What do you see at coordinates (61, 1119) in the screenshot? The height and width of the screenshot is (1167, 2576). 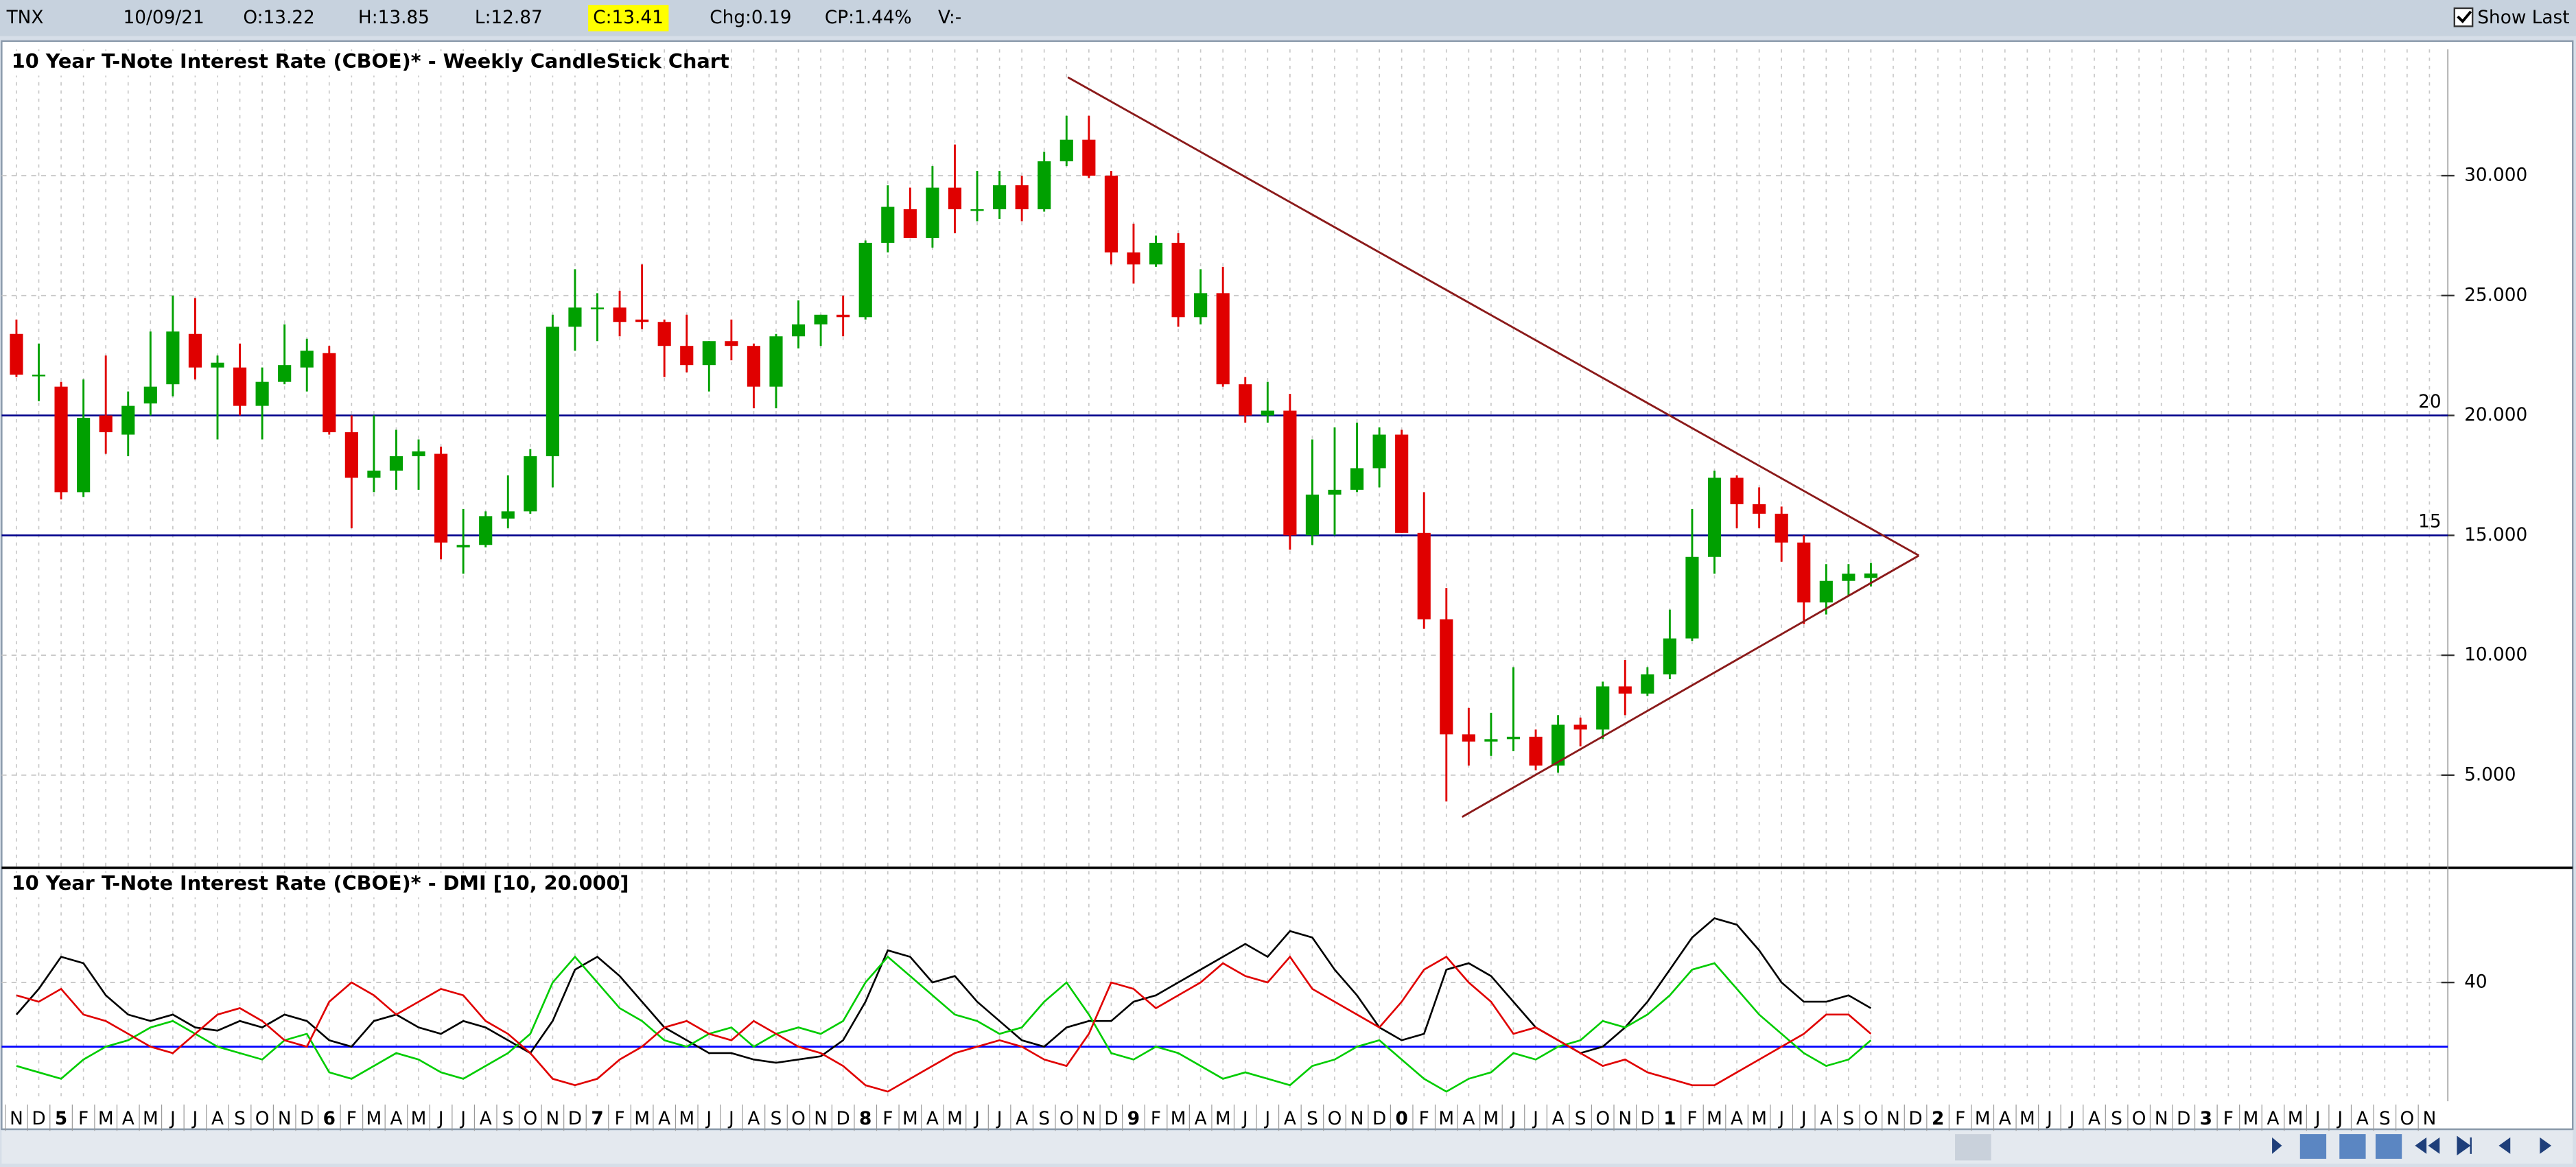 I see `x-tick-label: 5` at bounding box center [61, 1119].